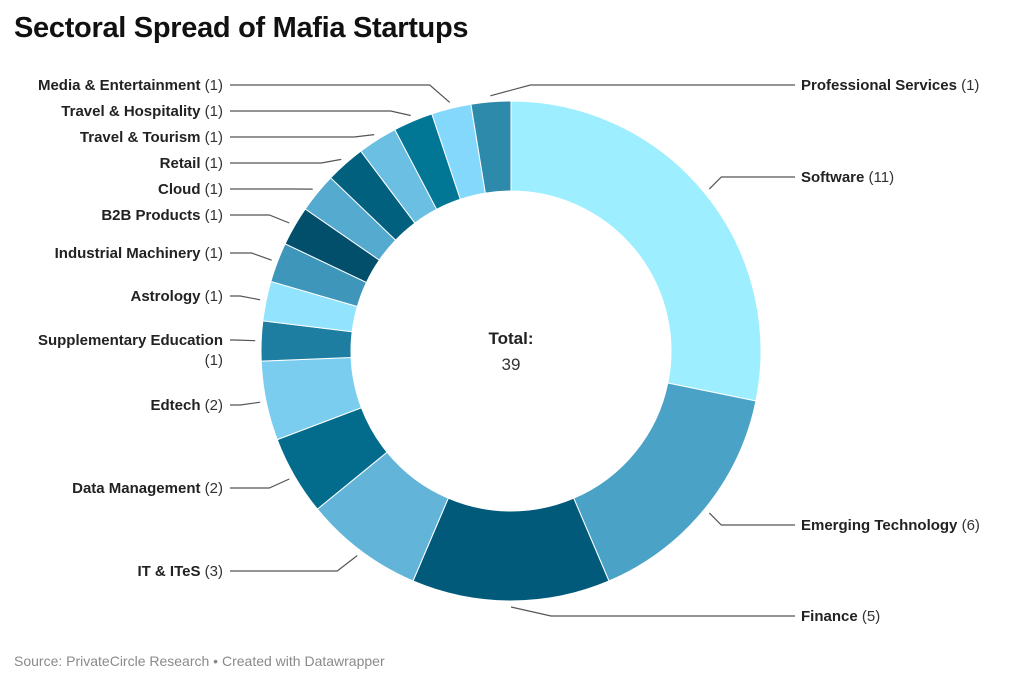  What do you see at coordinates (890, 525) in the screenshot?
I see `label-emerging-technology: Emerging Technology (6)` at bounding box center [890, 525].